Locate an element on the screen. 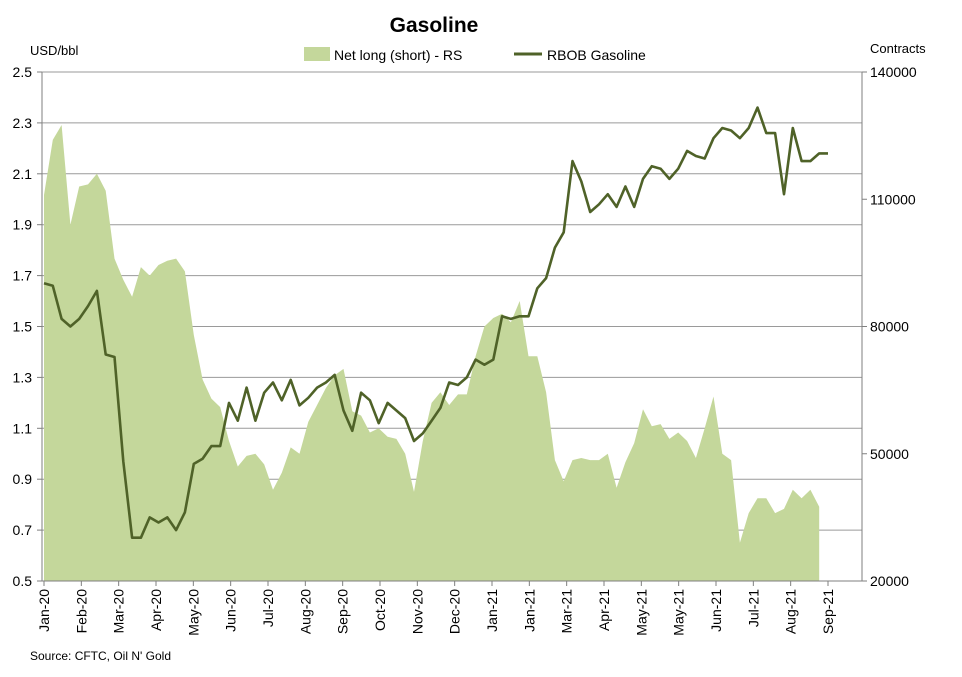 This screenshot has width=962, height=677. x-tick-label: Jul-21 is located at coordinates (753, 608).